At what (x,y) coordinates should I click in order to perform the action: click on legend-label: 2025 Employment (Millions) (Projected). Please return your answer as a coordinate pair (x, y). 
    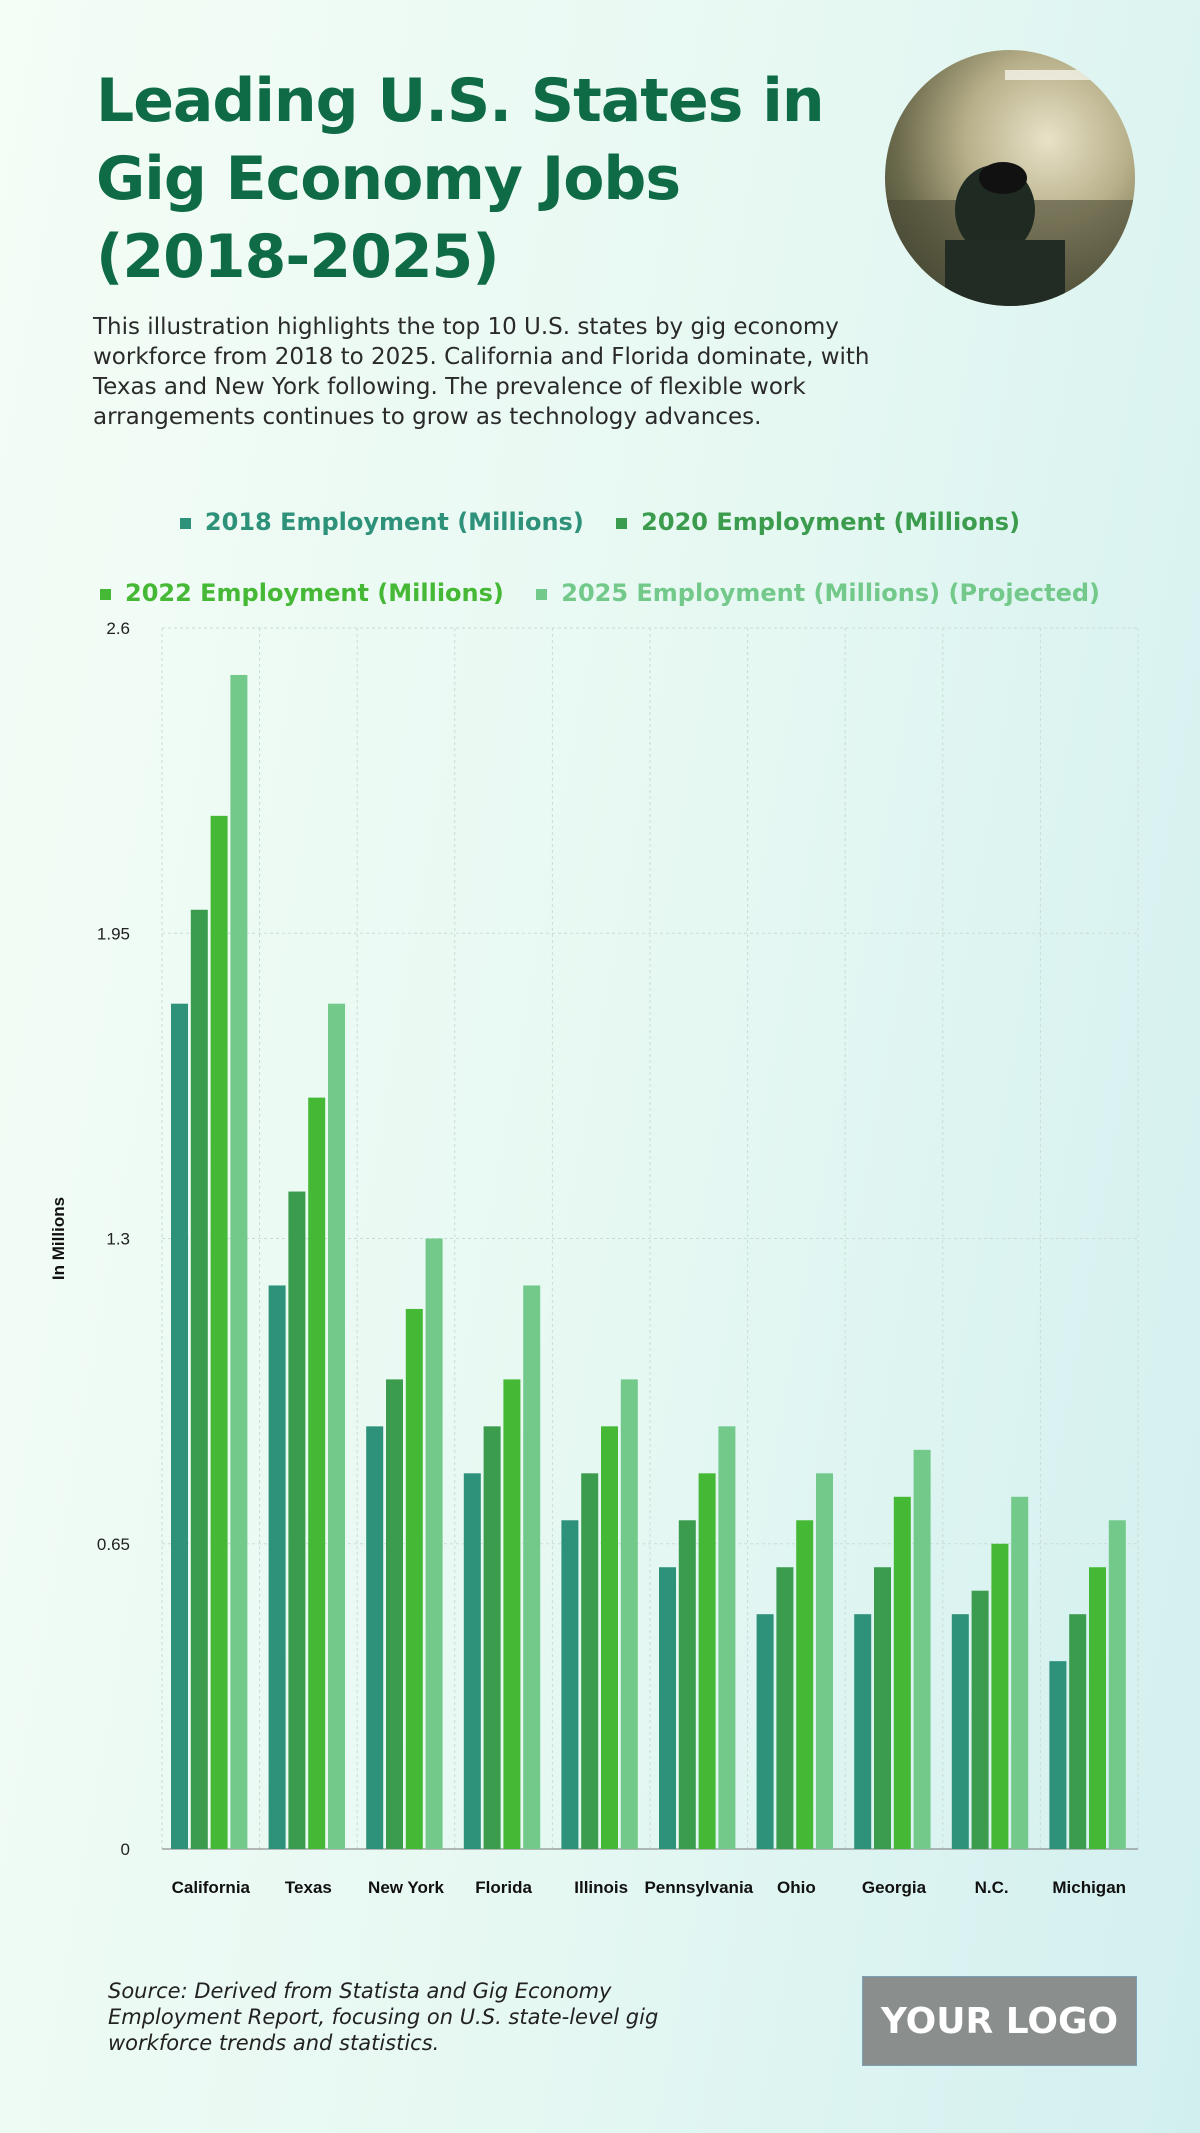
    Looking at the image, I should click on (830, 593).